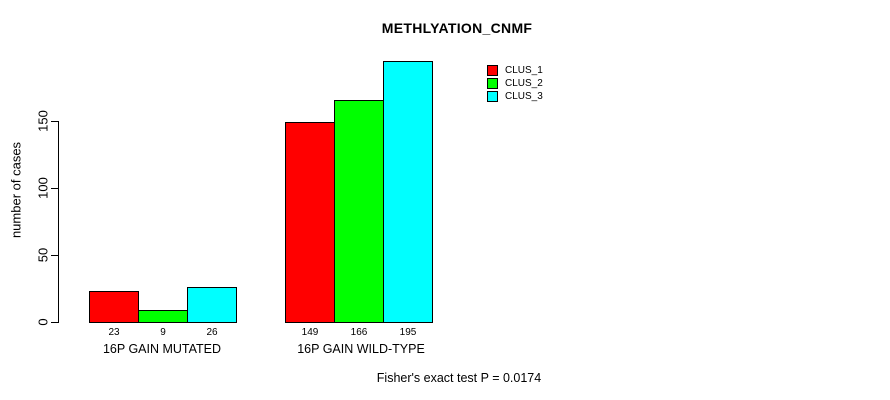 This screenshot has width=890, height=400. Describe the element at coordinates (43, 188) in the screenshot. I see `y-tick-label-100: 100` at that location.